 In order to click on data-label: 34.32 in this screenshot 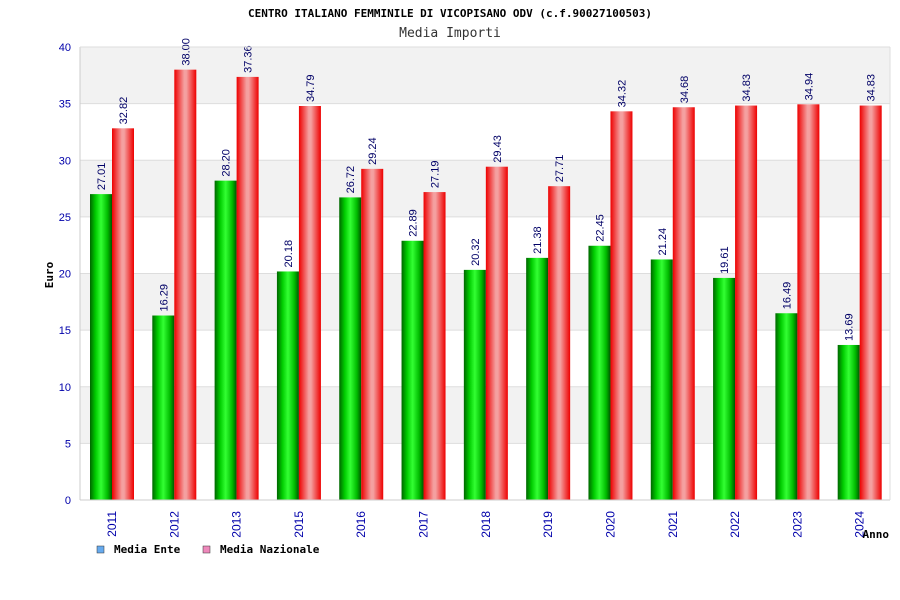, I will do `click(622, 94)`.